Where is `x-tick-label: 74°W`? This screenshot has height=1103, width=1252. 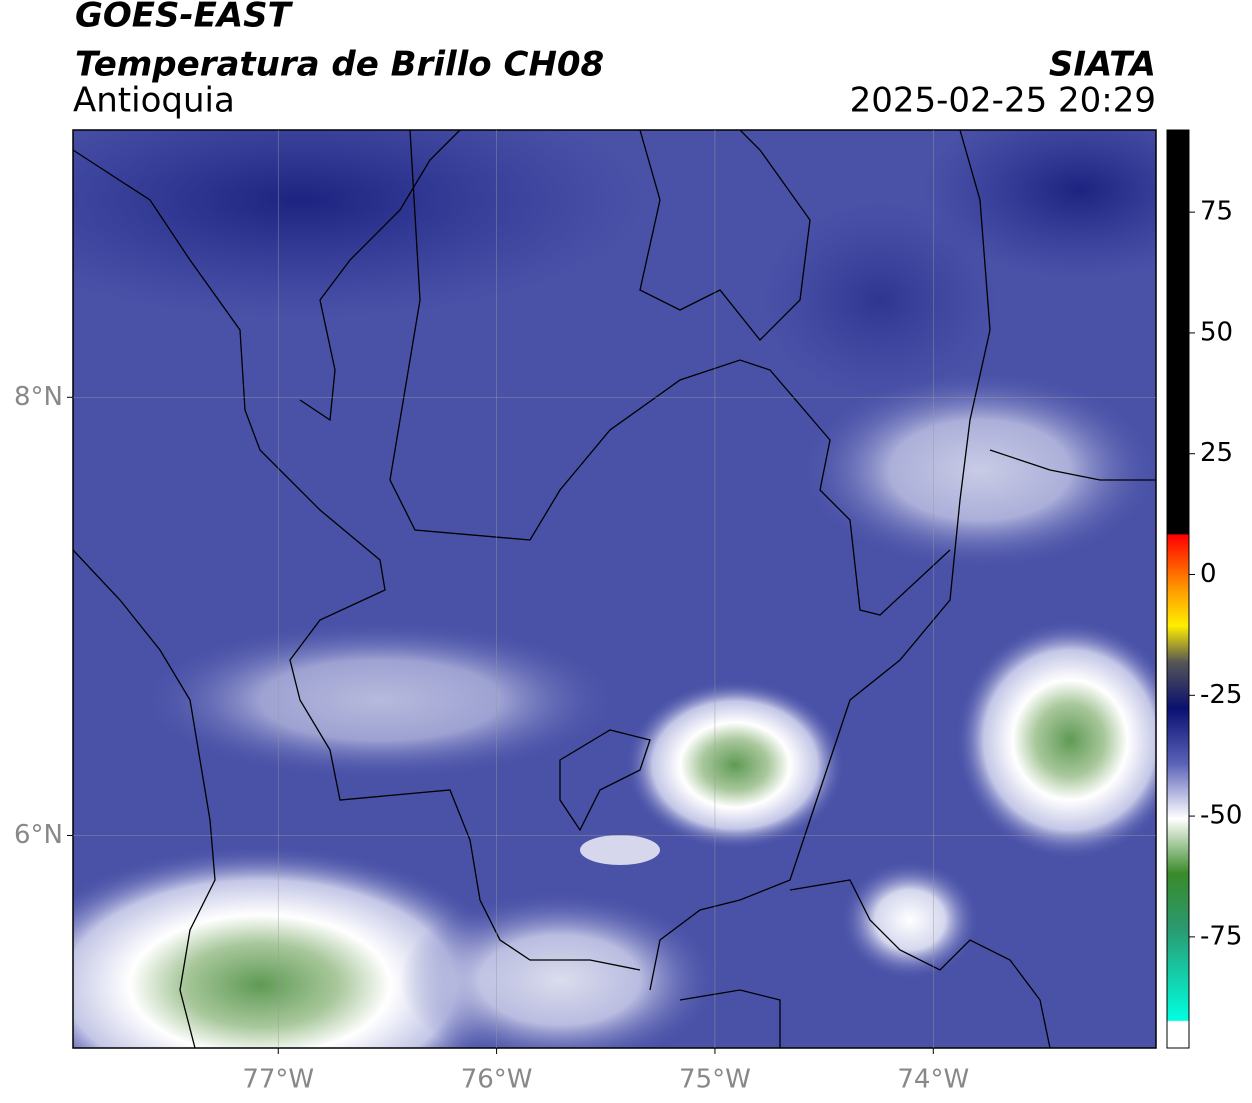
x-tick-label: 74°W is located at coordinates (933, 1080).